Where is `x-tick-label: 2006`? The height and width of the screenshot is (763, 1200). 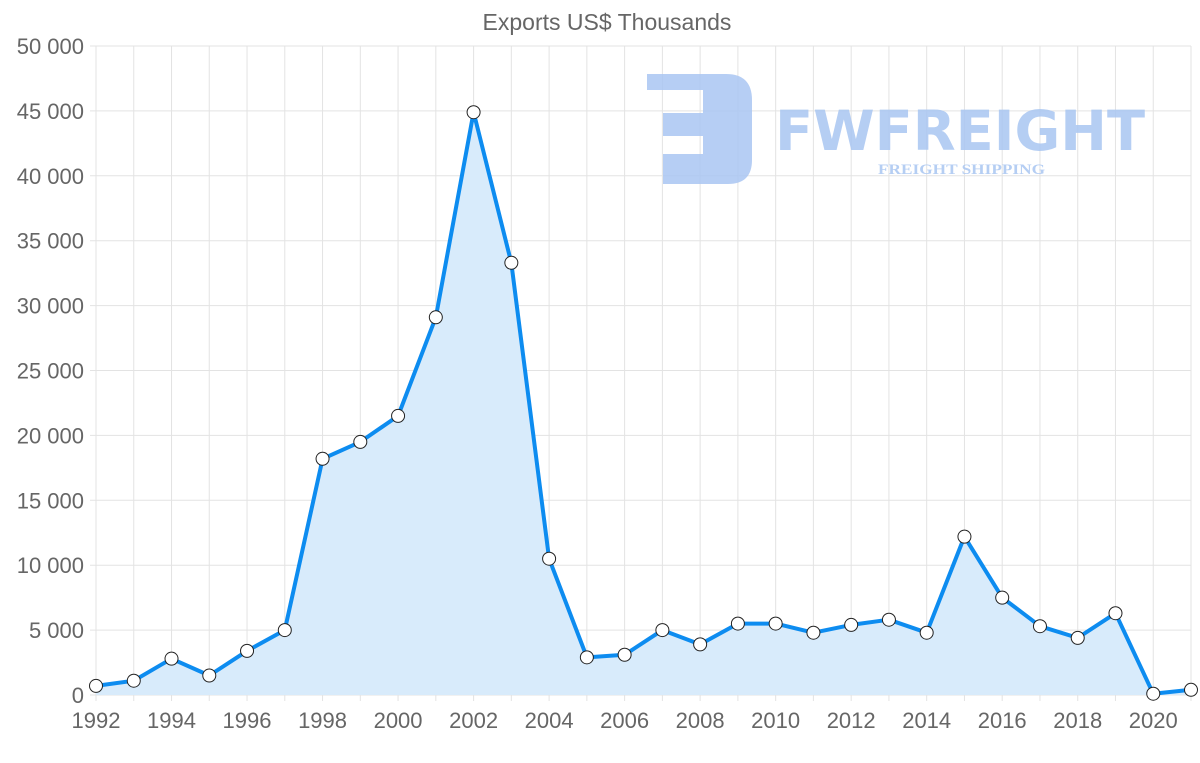
x-tick-label: 2006 is located at coordinates (624, 720).